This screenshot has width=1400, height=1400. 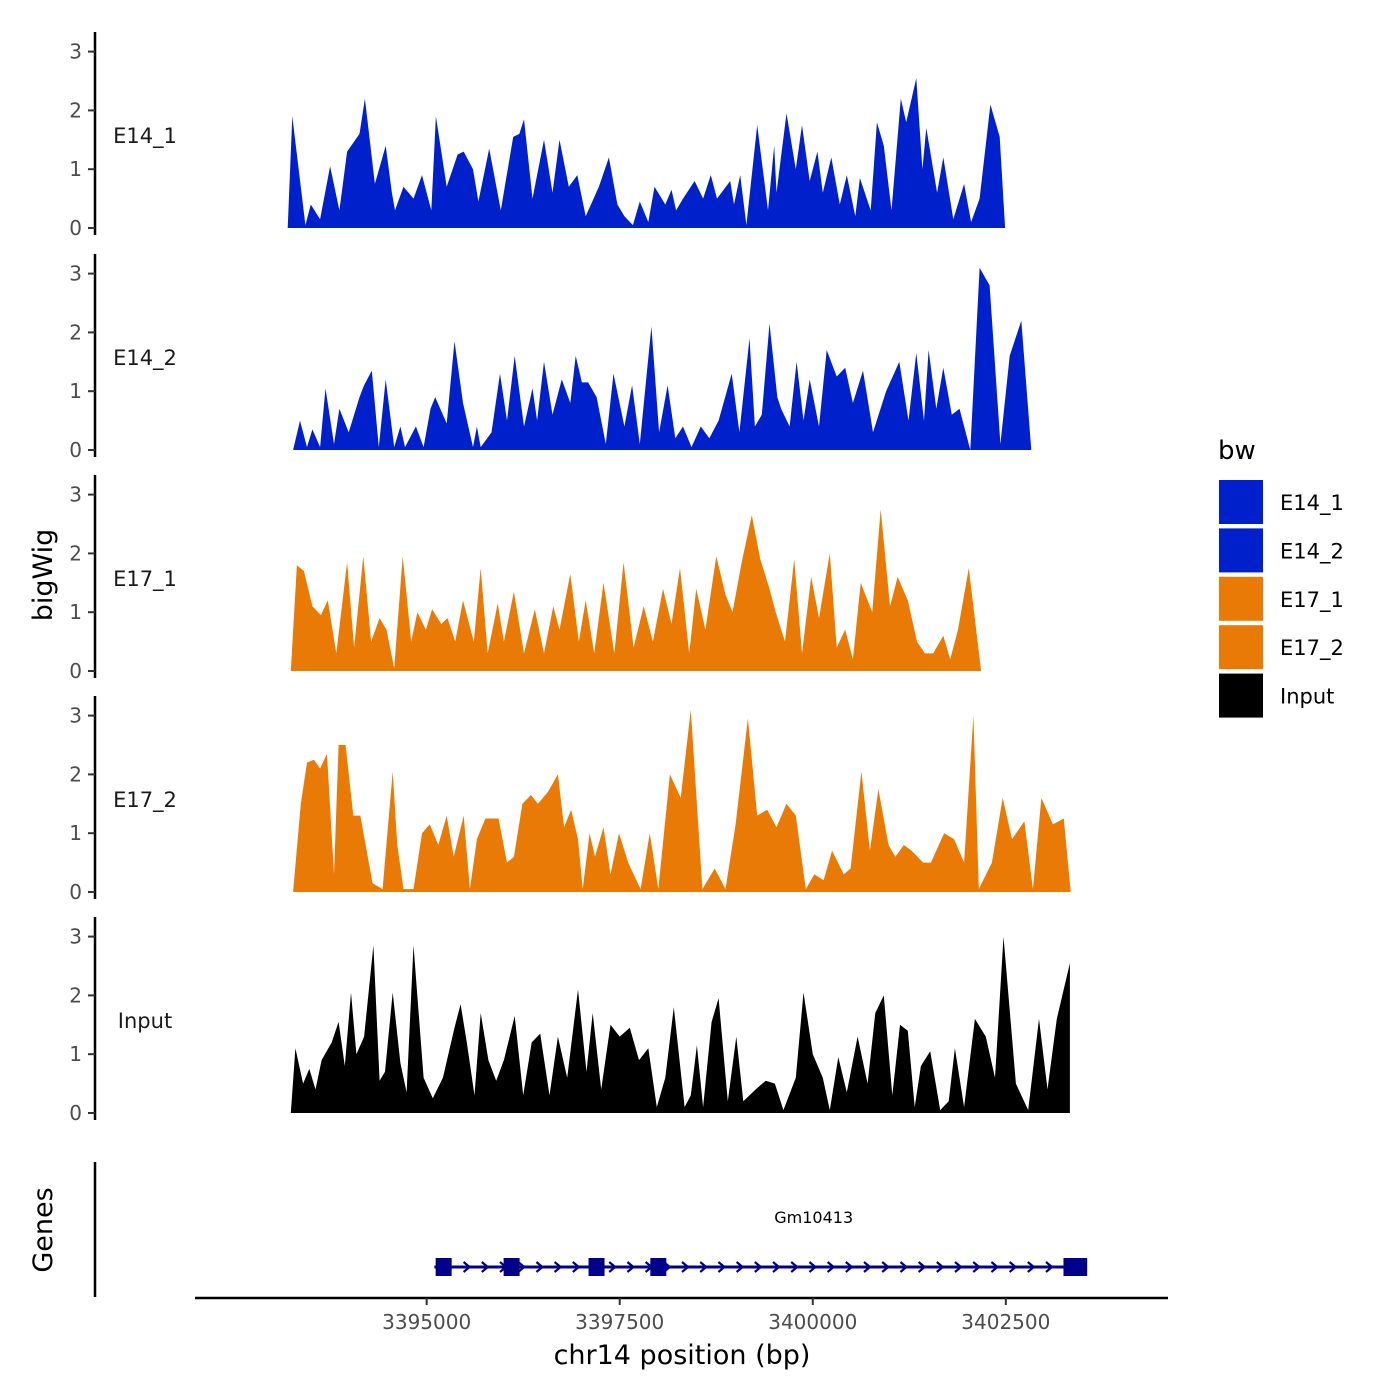 I want to click on x-tick-label: 3397500, so click(x=619, y=1322).